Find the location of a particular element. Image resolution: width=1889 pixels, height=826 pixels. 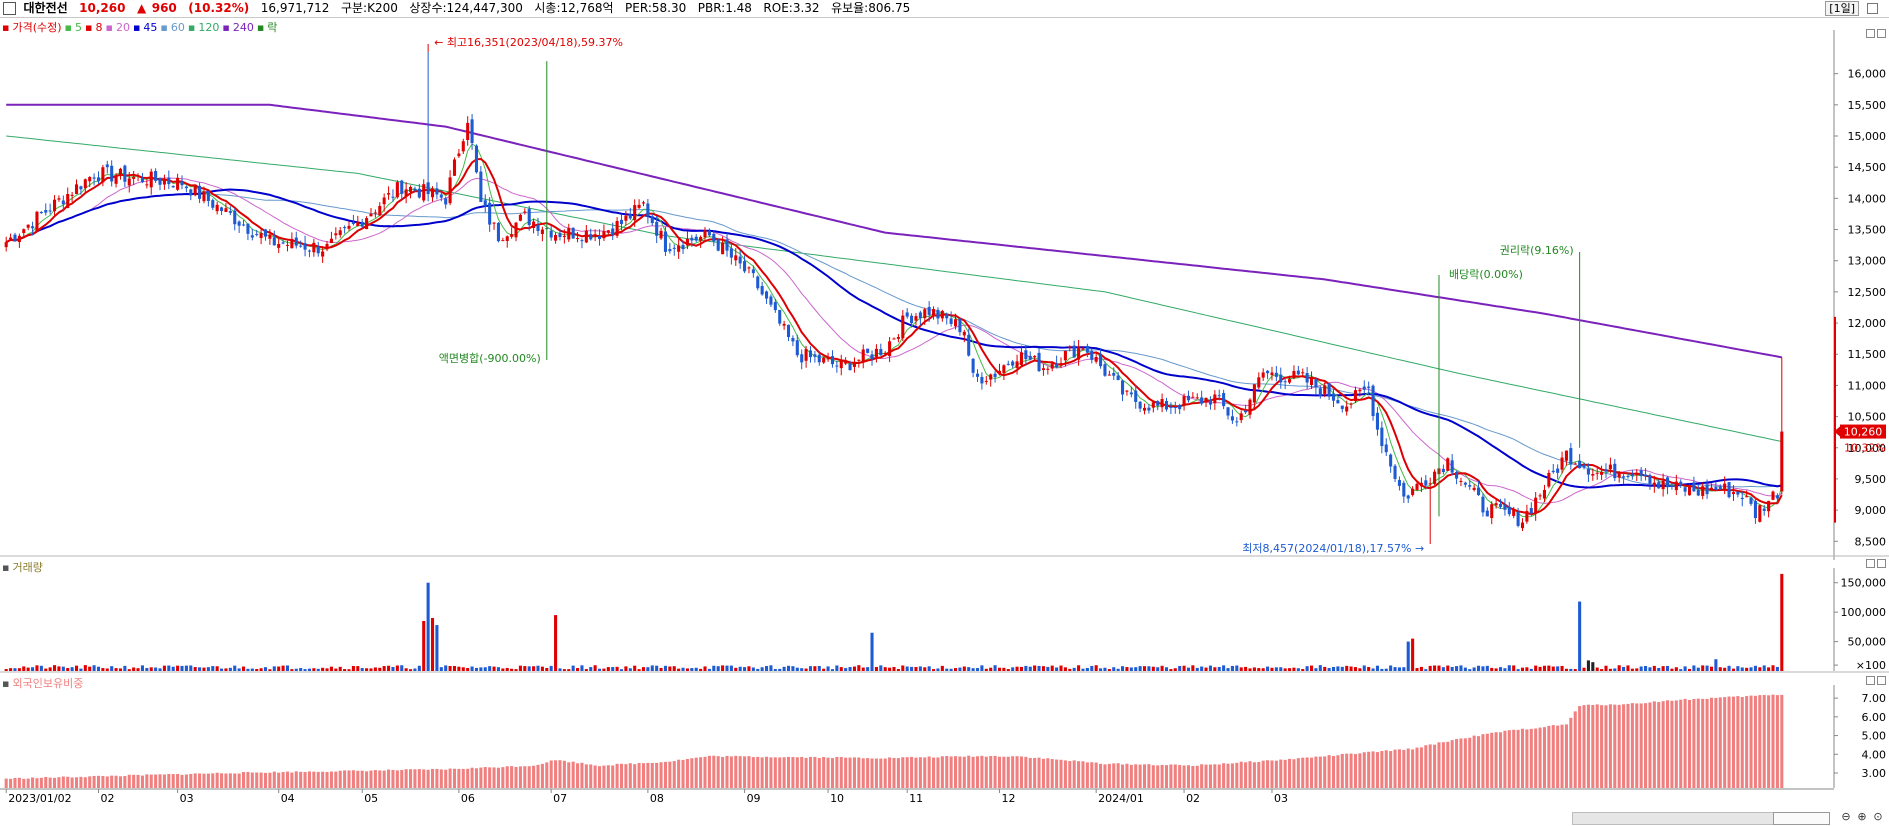

legend-item: 120 is located at coordinates (209, 27).